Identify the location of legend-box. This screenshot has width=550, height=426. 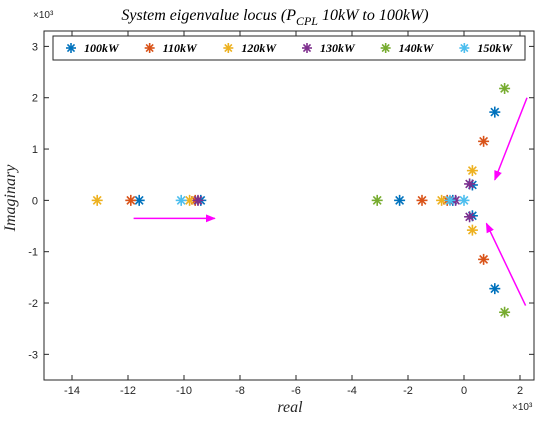
(289, 48).